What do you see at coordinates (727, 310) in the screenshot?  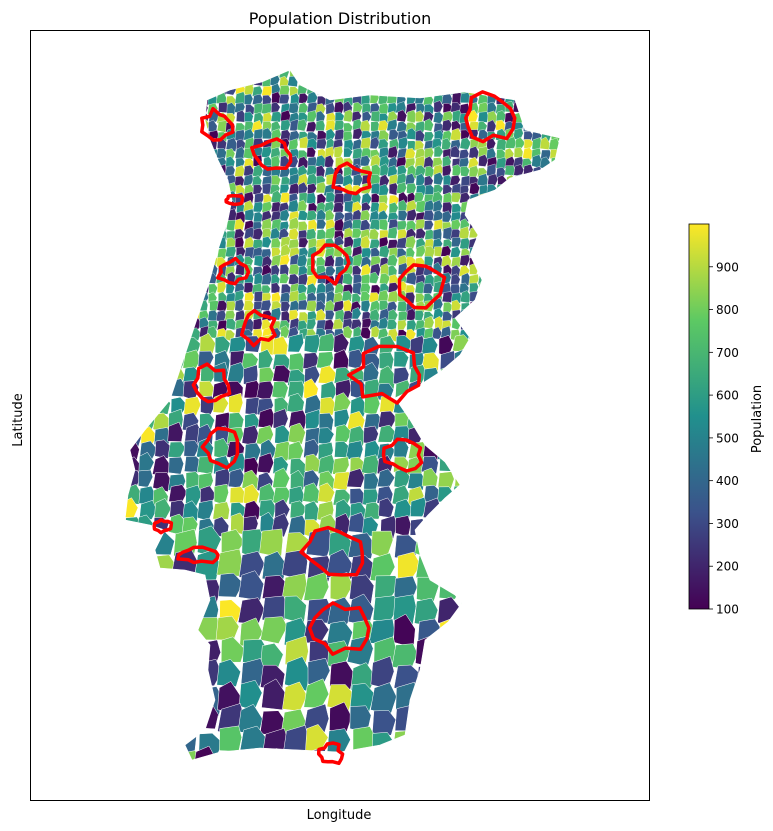 I see `colorbar-tick-label: 800` at bounding box center [727, 310].